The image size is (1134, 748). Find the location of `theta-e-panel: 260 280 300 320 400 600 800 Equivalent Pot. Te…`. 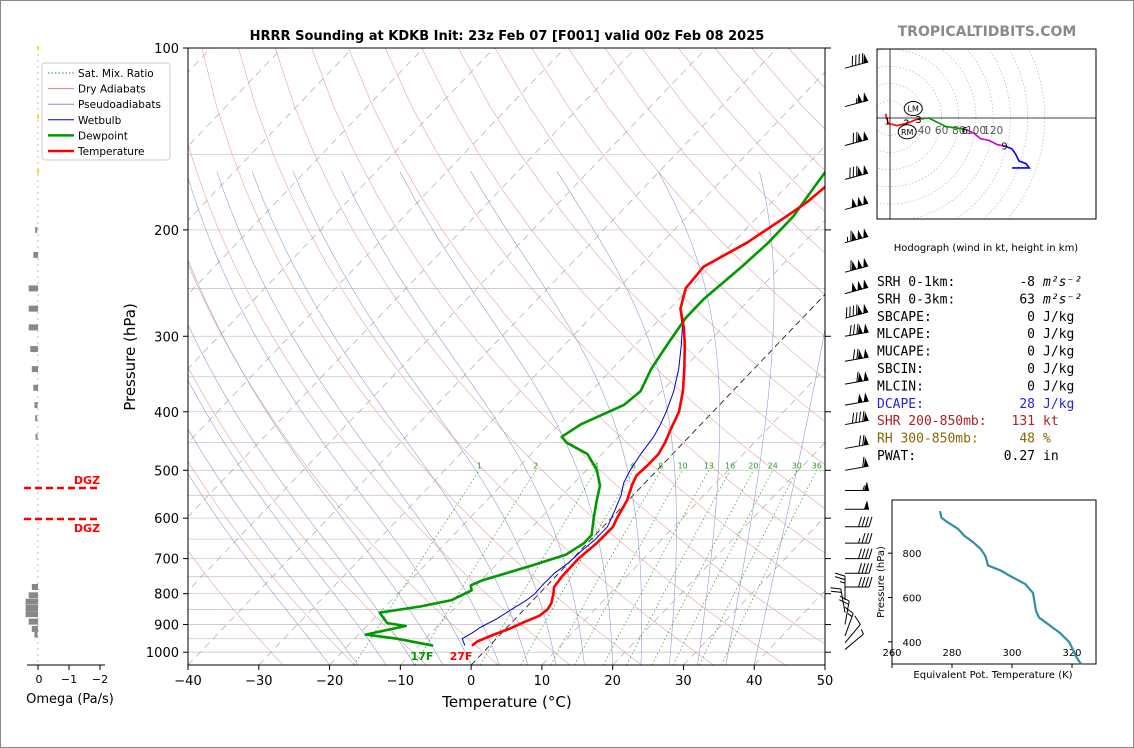

theta-e-panel: 260 280 300 320 400 600 800 Equivalent Pot. Te… is located at coordinates (986, 590).